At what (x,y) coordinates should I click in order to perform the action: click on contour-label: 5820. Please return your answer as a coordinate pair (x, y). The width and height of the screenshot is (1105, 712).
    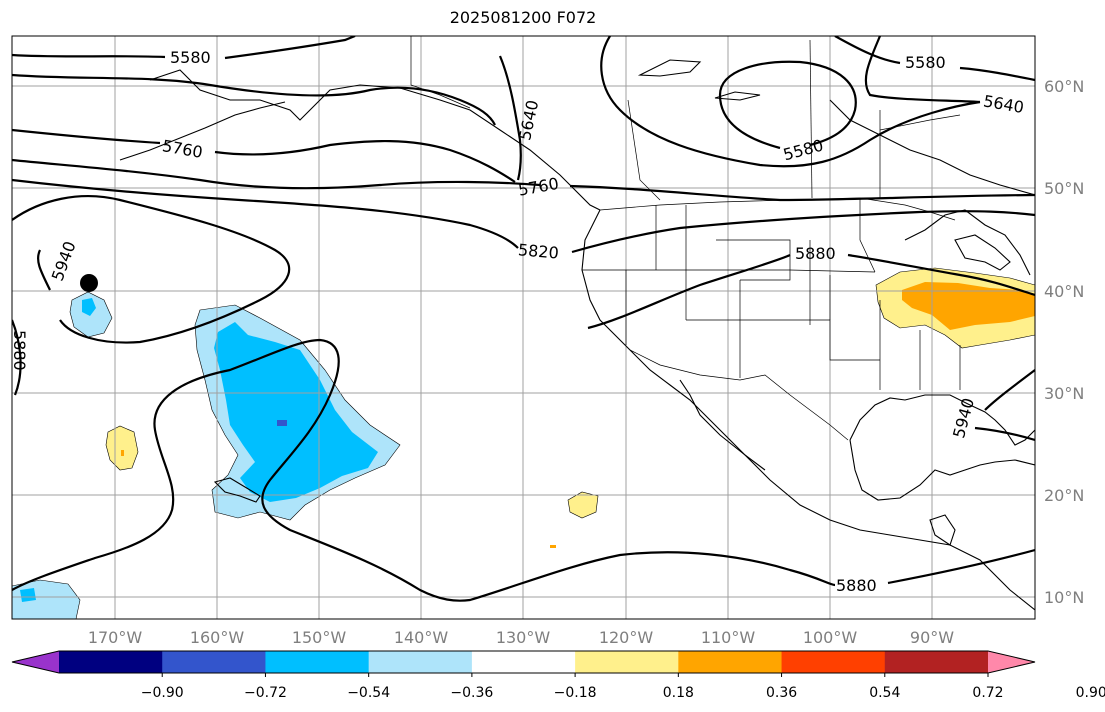
    Looking at the image, I should click on (538, 251).